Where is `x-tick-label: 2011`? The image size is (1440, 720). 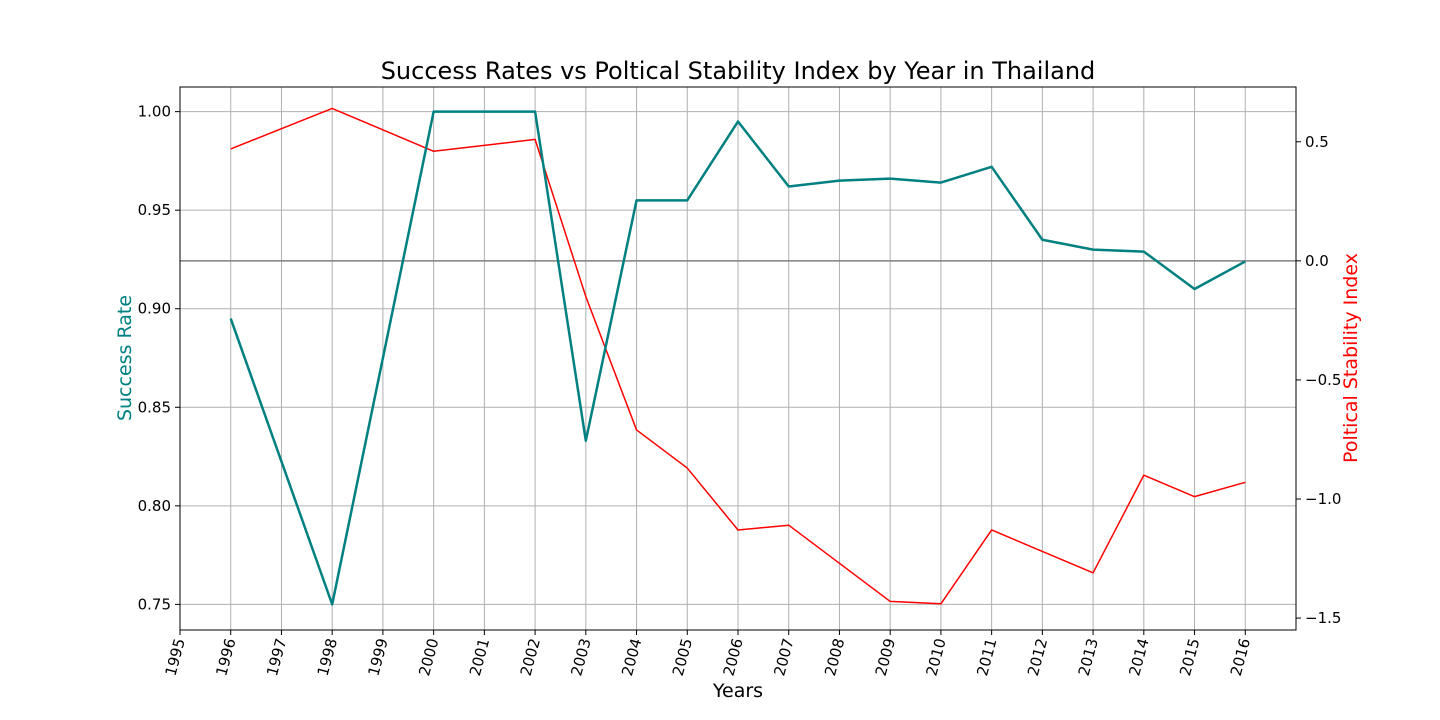 x-tick-label: 2011 is located at coordinates (986, 657).